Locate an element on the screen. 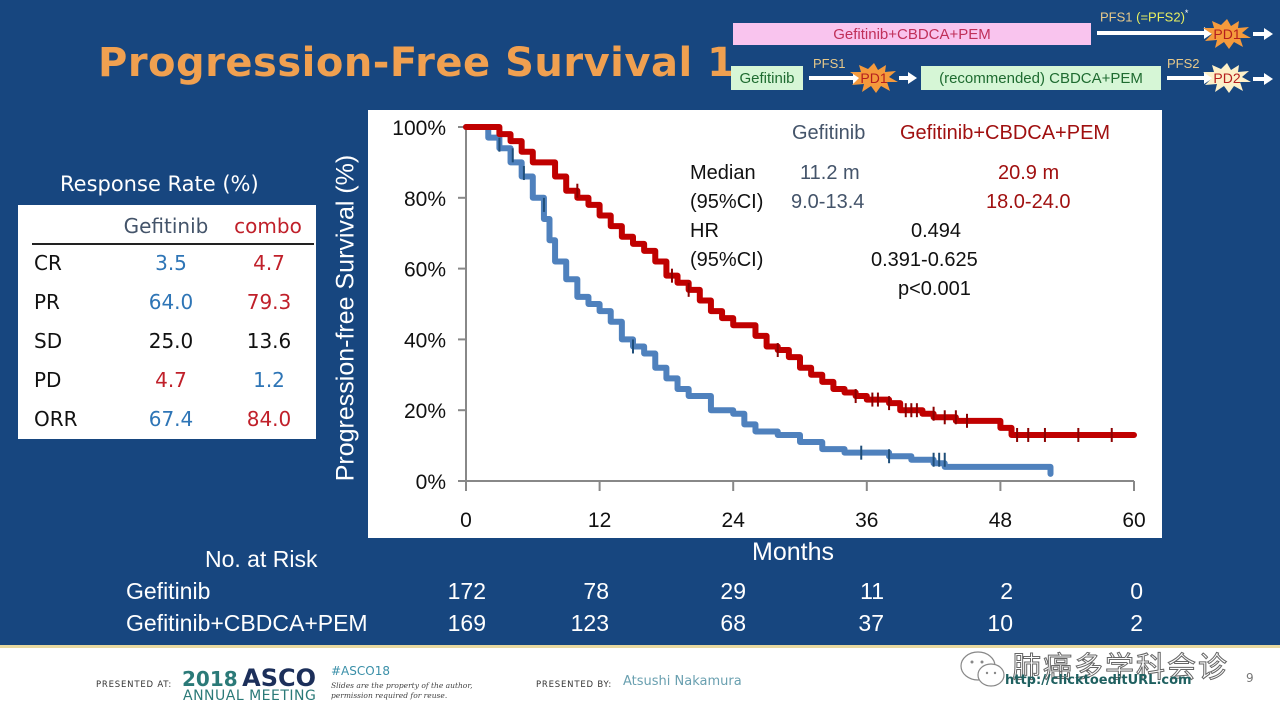 This screenshot has height=720, width=1280. header-combo: combo is located at coordinates (268, 226).